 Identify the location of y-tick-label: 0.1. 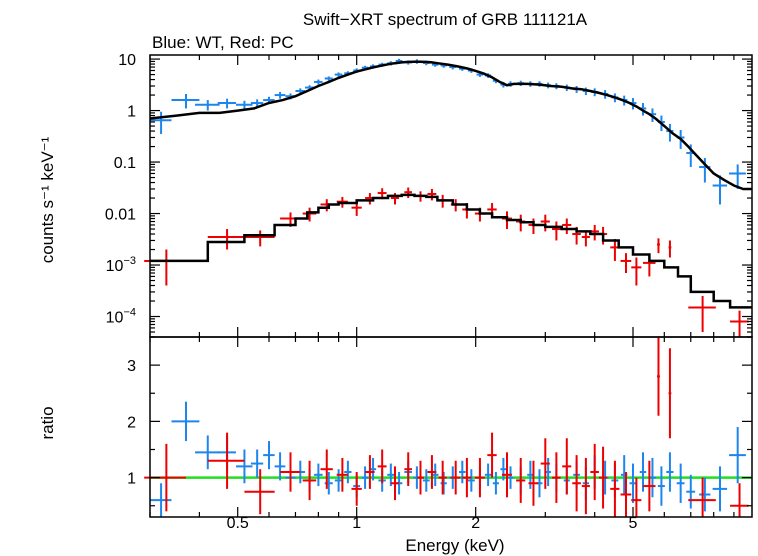
(125, 163).